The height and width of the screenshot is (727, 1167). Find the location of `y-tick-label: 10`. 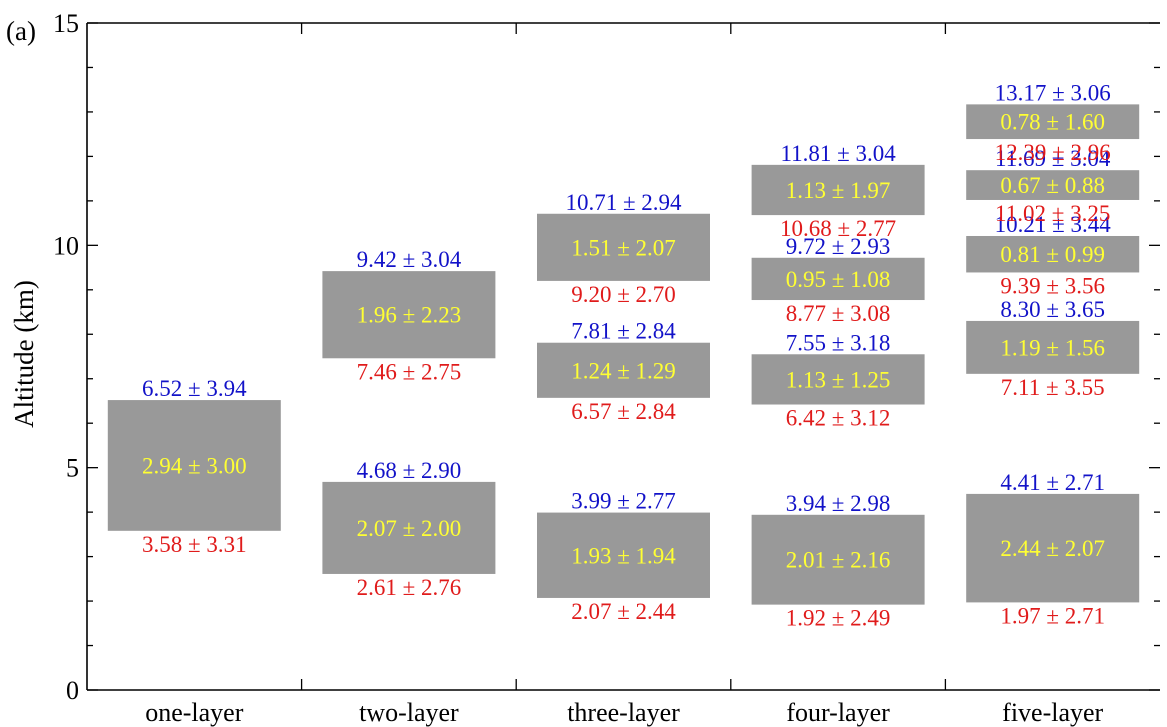

y-tick-label: 10 is located at coordinates (66, 245).